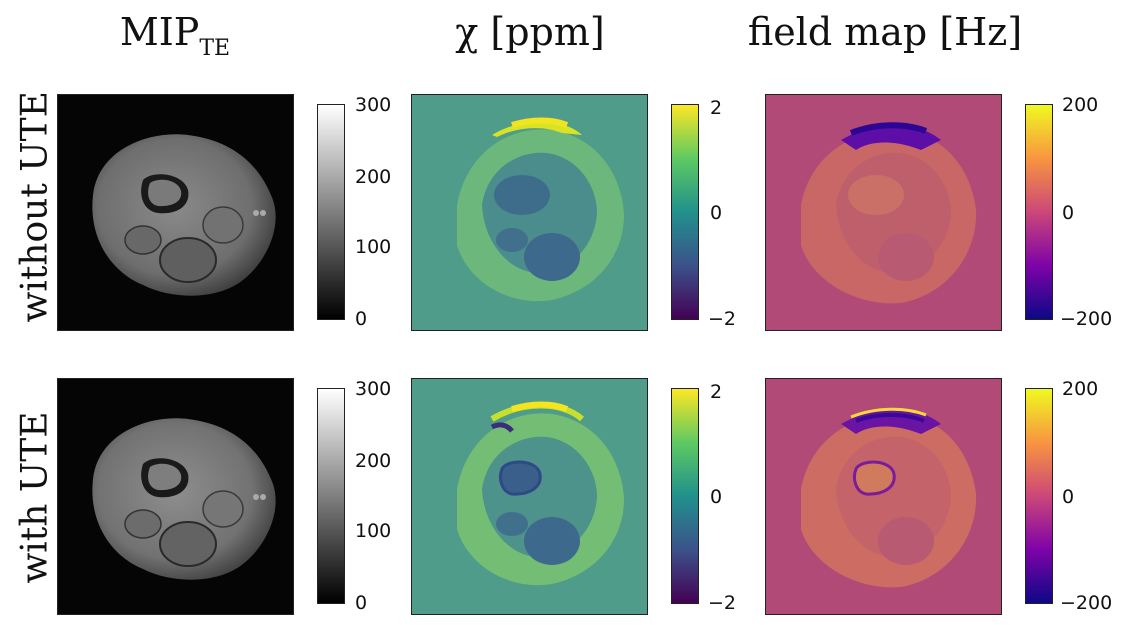  I want to click on mip-colorbar-without-ute, so click(331, 212).